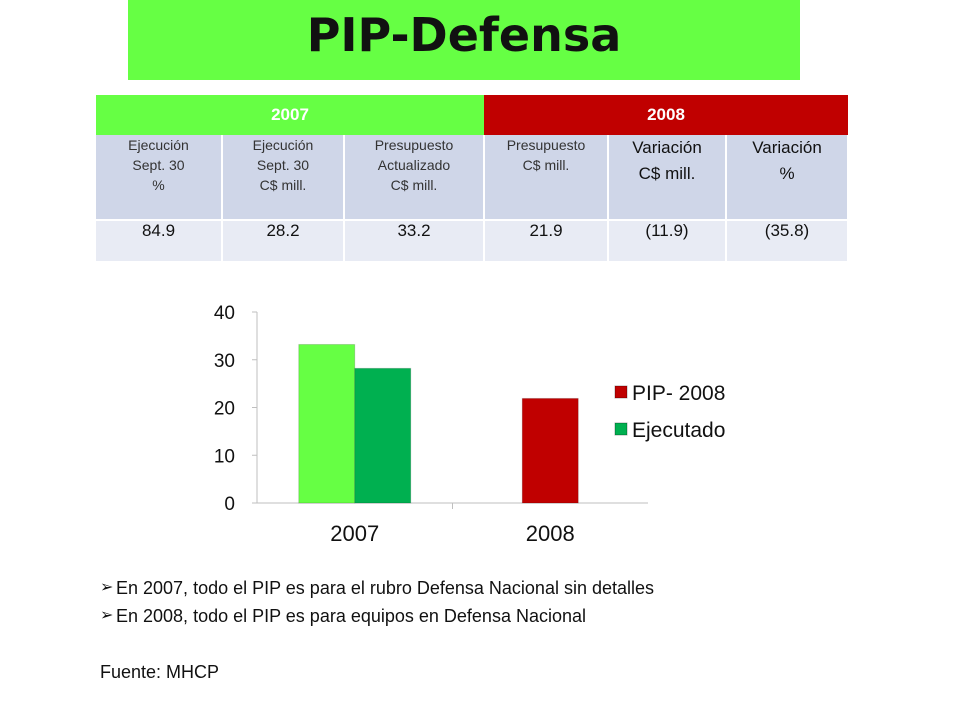  Describe the element at coordinates (354, 533) in the screenshot. I see `x-tick-label: 2007` at that location.